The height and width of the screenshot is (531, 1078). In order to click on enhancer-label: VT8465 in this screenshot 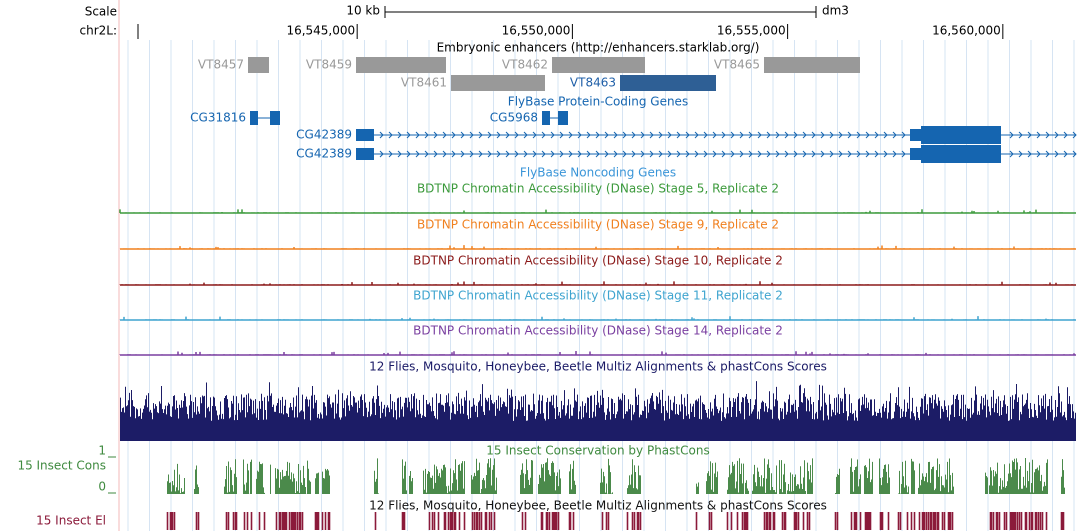, I will do `click(737, 65)`.